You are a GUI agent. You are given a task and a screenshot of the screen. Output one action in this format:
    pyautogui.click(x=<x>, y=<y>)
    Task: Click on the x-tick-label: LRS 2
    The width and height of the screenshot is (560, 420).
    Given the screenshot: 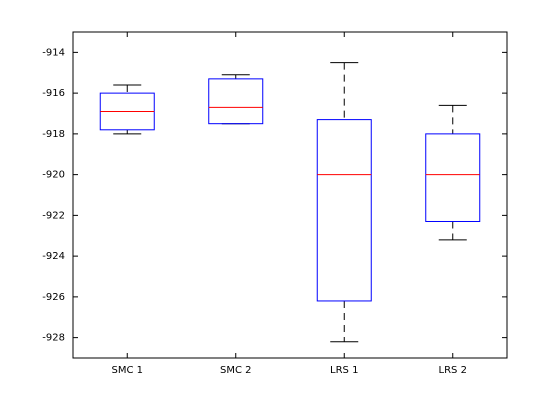 What is the action you would take?
    pyautogui.click(x=453, y=370)
    